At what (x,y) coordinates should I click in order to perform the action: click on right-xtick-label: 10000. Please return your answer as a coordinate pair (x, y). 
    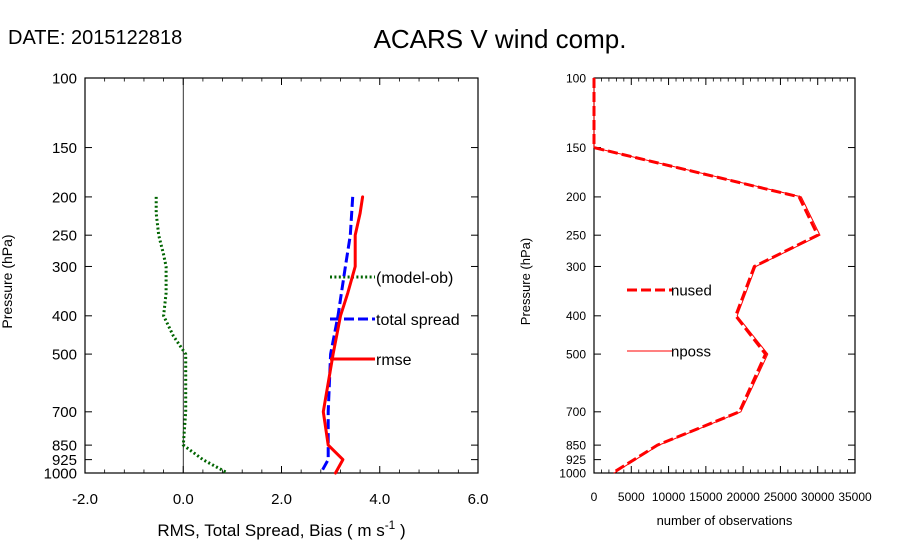
    Looking at the image, I should click on (669, 497).